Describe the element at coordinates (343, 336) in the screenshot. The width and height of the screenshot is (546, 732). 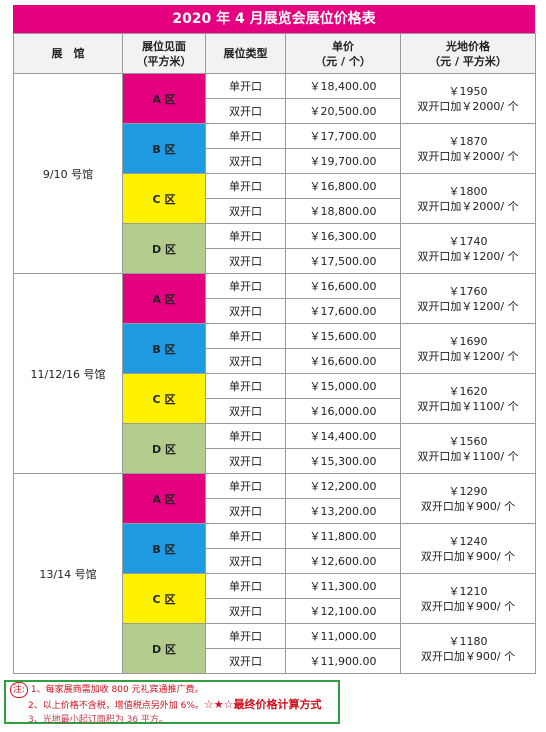
I see `unit-price: ￥15,600.00` at that location.